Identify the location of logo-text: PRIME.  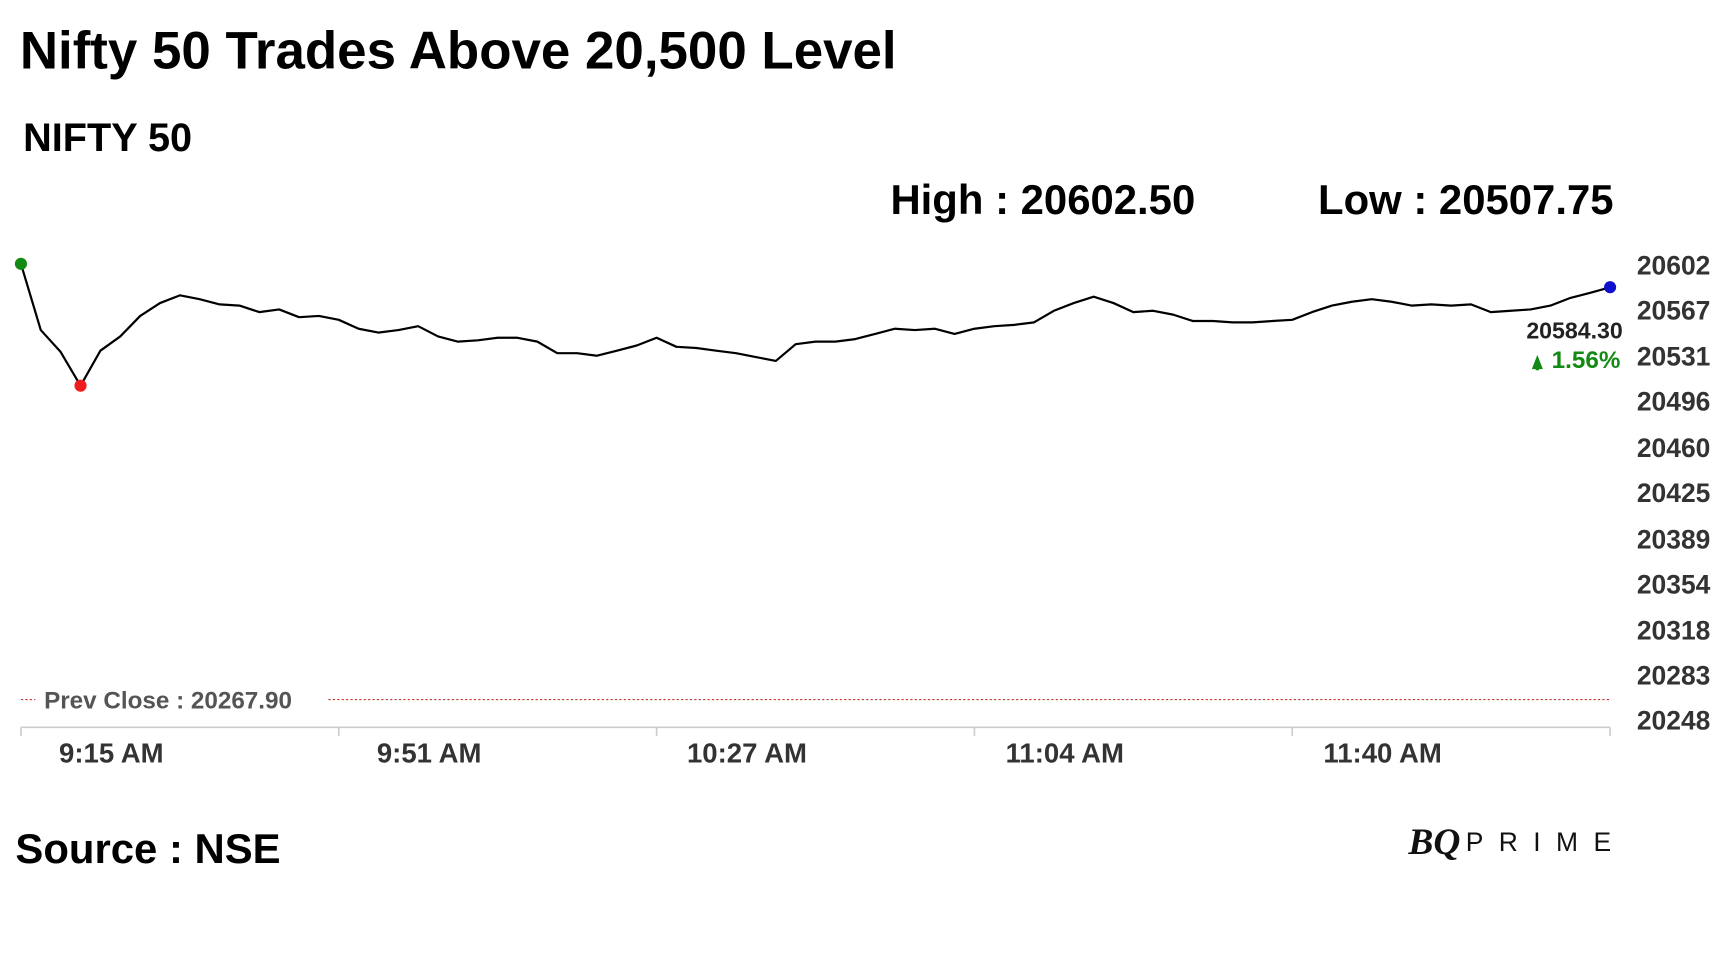
(1546, 842).